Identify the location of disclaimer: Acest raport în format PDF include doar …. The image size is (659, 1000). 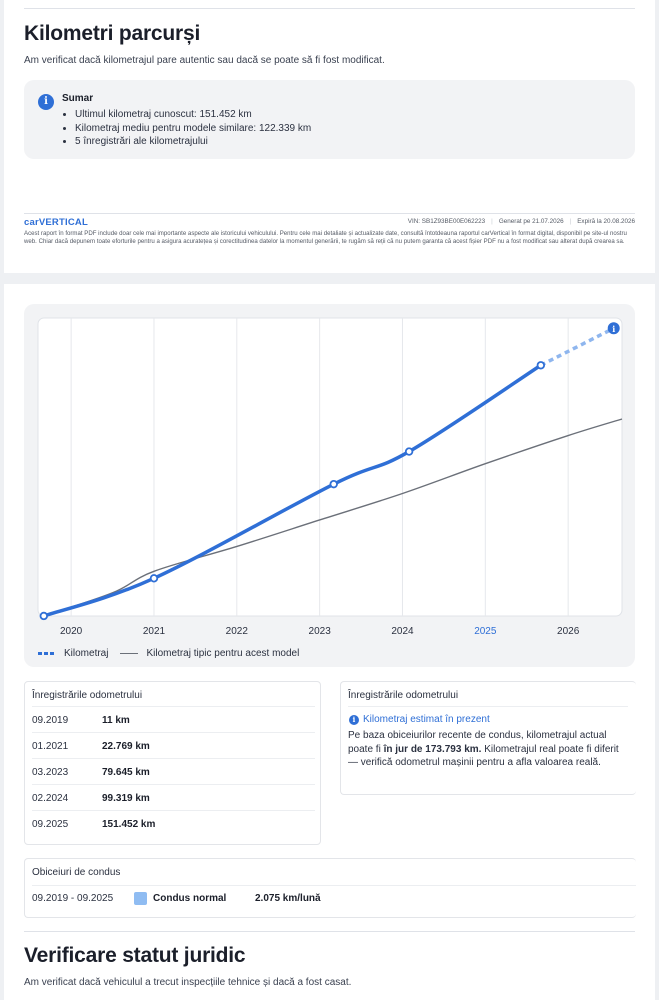
(325, 237).